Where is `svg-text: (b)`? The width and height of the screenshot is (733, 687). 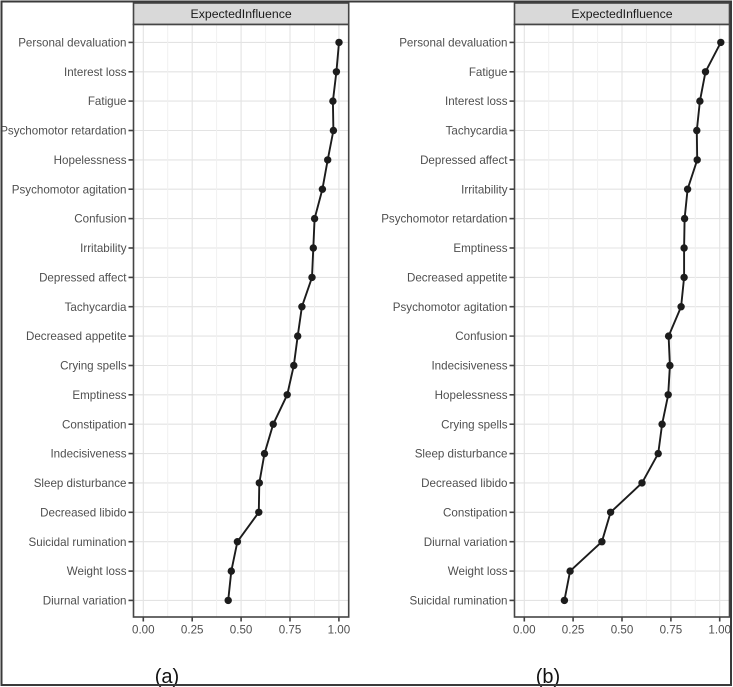 svg-text: (b) is located at coordinates (548, 676).